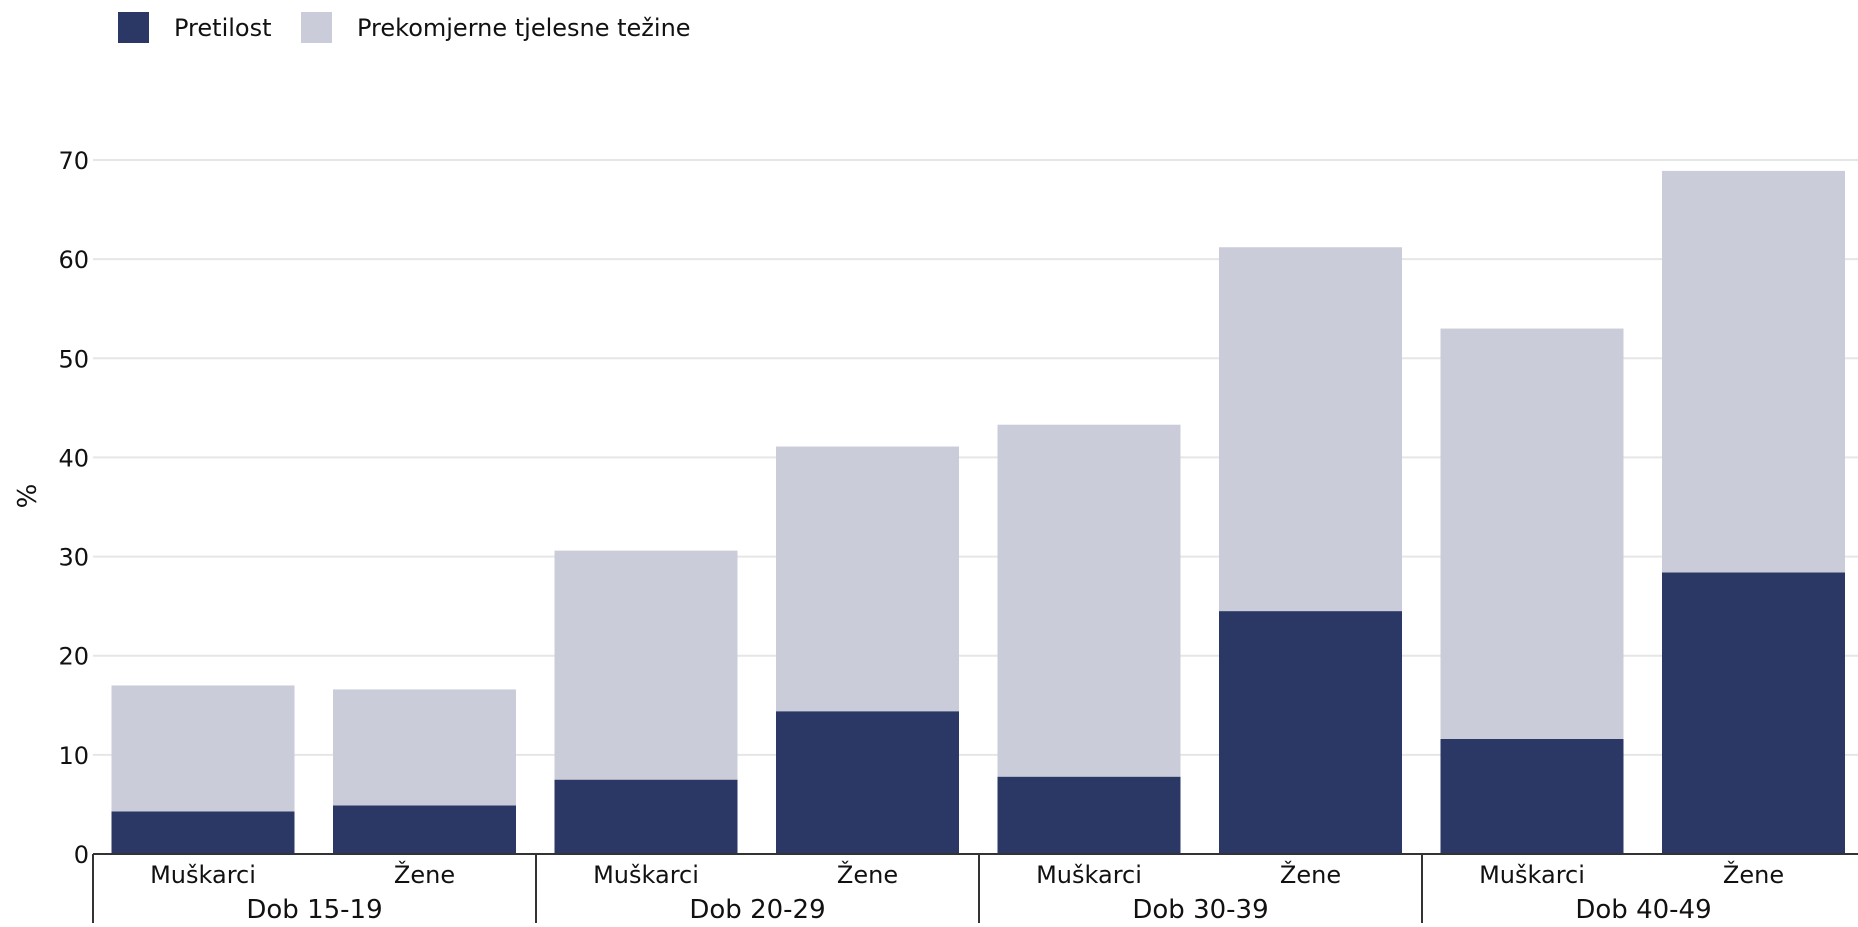 This screenshot has height=927, width=1858. Describe the element at coordinates (223, 28) in the screenshot. I see `legend-label: Pretilost` at that location.